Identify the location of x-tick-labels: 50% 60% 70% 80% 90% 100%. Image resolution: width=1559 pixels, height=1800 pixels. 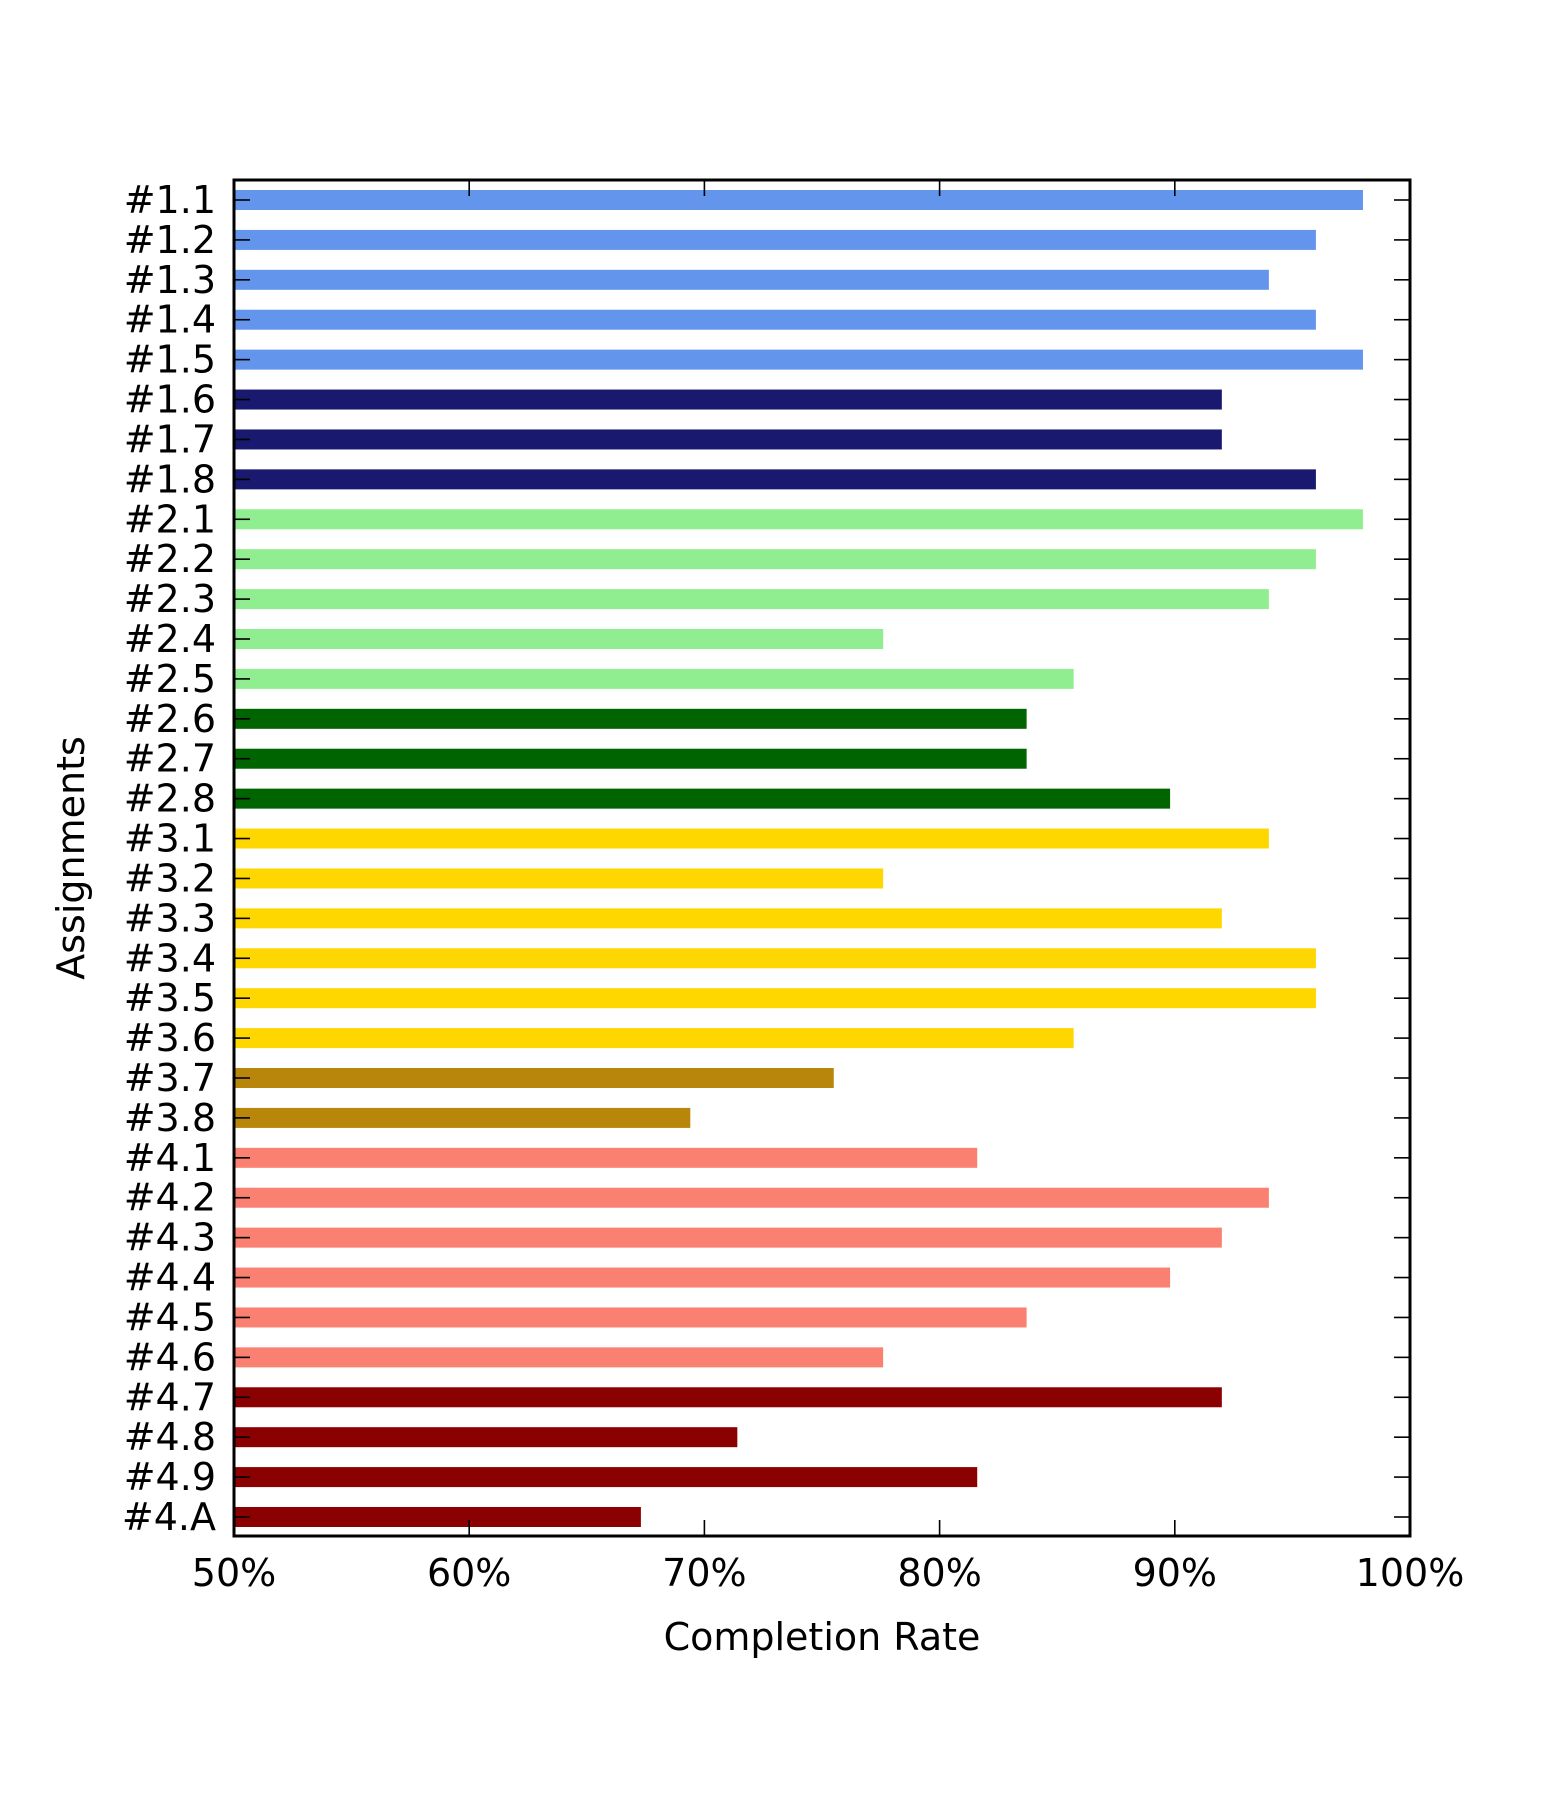
(828, 1573).